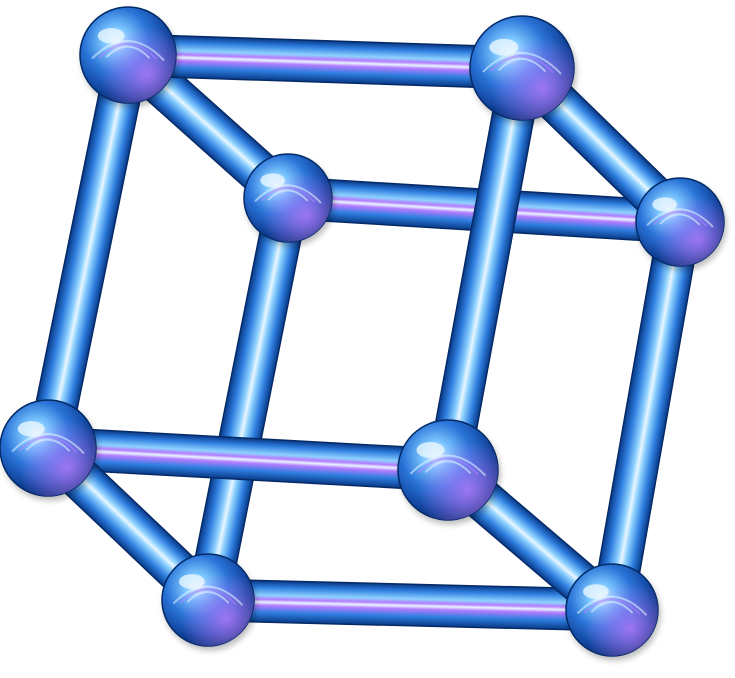 The image size is (735, 678). I want to click on edge-tr-fc, so click(485, 269).